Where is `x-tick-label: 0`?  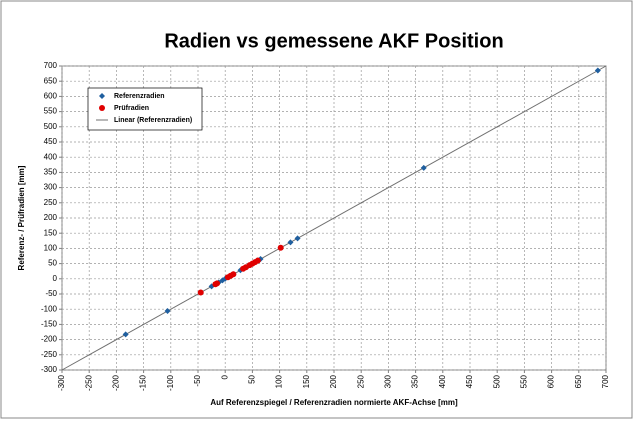 x-tick-label: 0 is located at coordinates (224, 376).